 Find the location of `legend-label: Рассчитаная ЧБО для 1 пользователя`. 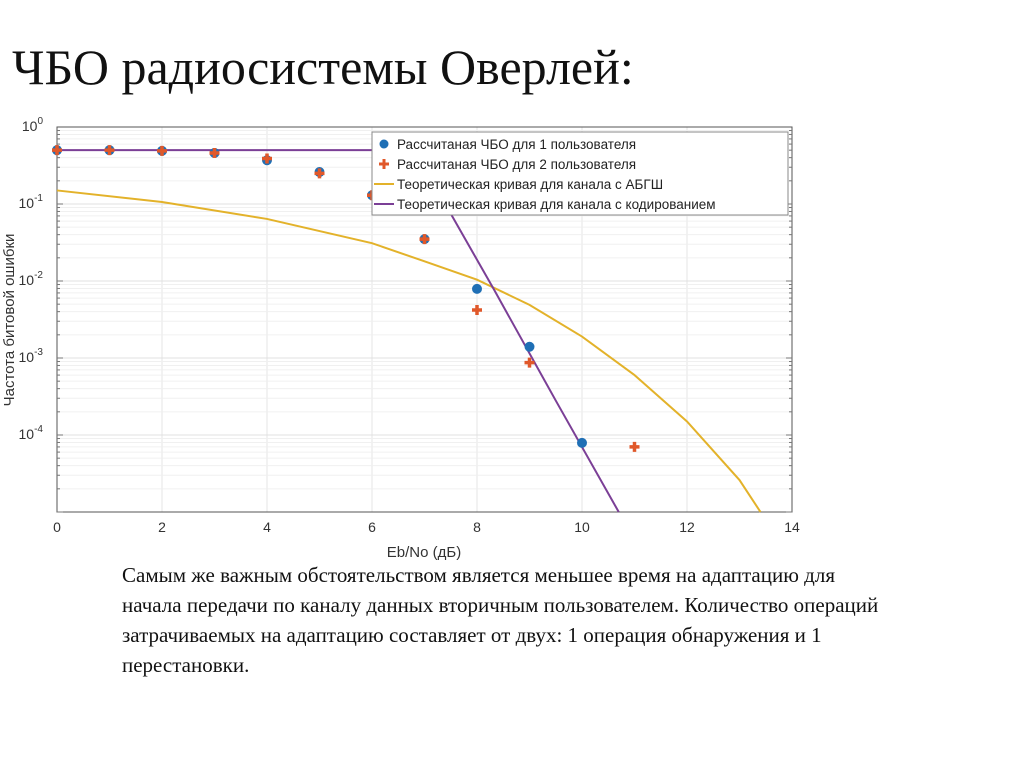

legend-label: Рассчитаная ЧБО для 1 пользователя is located at coordinates (516, 144).